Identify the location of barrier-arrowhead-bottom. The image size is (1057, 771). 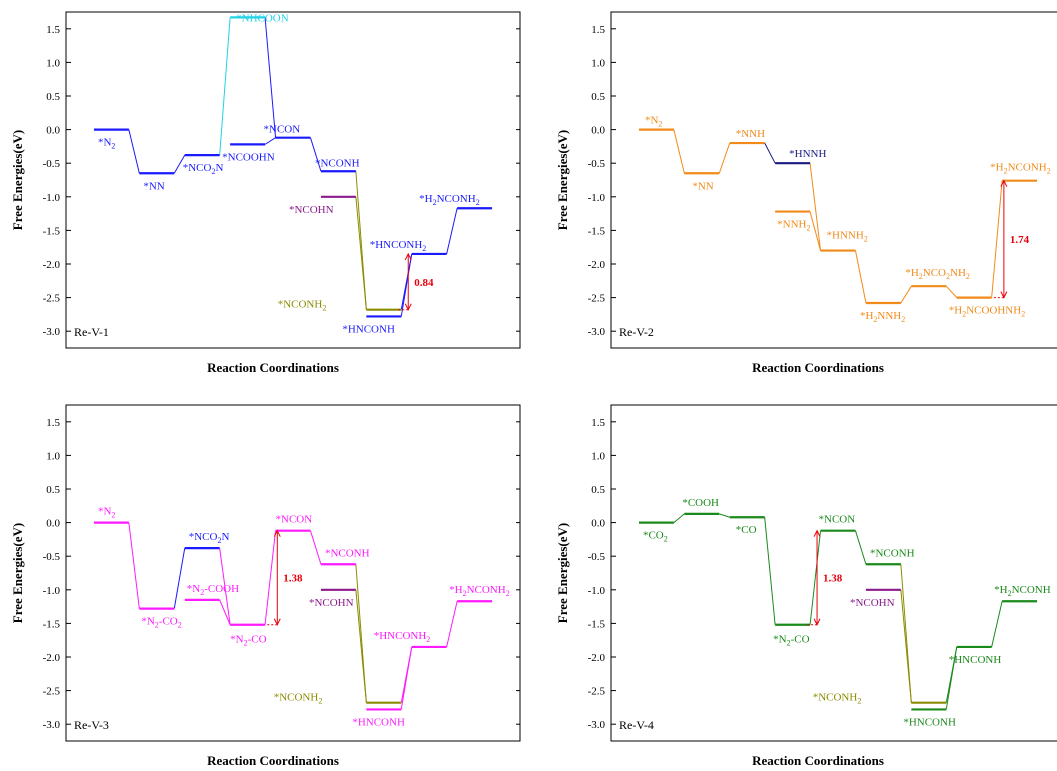
(277, 622).